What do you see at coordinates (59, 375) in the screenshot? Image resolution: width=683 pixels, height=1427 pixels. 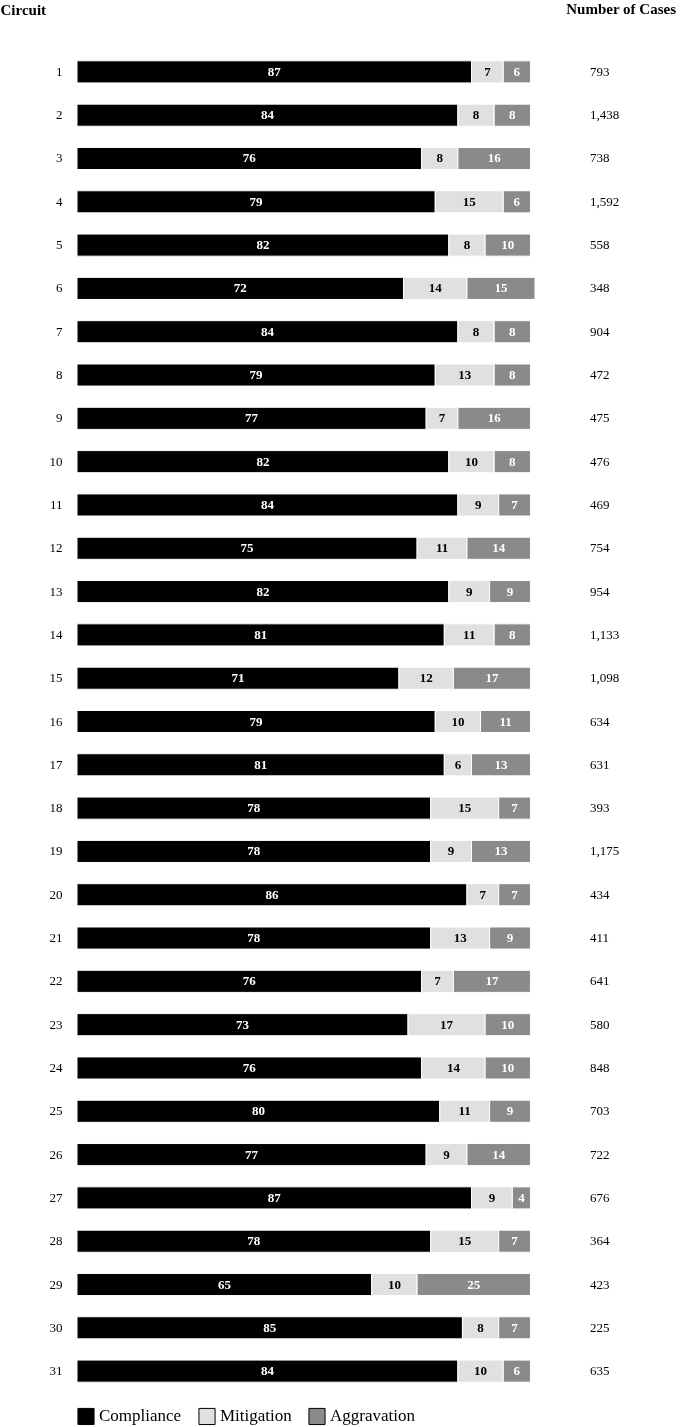 I see `y-tick-label: 8` at bounding box center [59, 375].